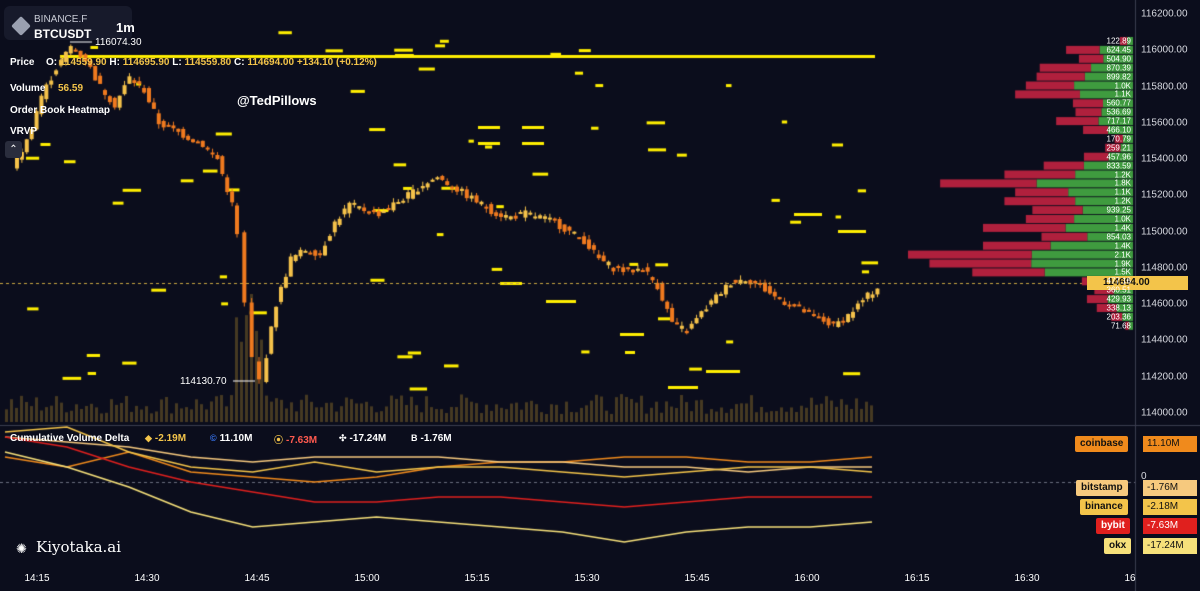 Image resolution: width=1200 pixels, height=591 pixels. I want to click on high-label: H:, so click(114, 62).